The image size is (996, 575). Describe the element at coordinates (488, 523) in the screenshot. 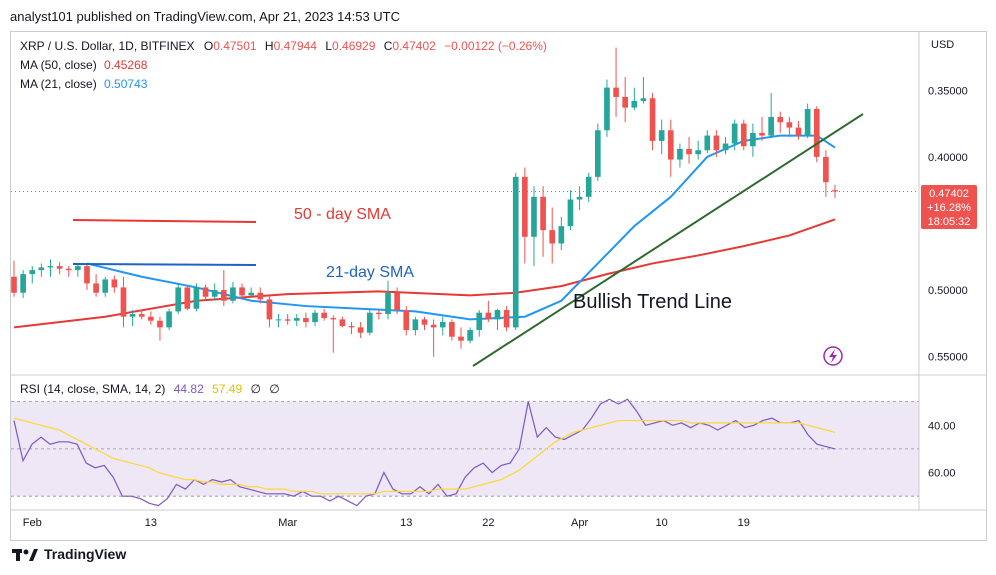

I see `time-tick-label: 22` at that location.